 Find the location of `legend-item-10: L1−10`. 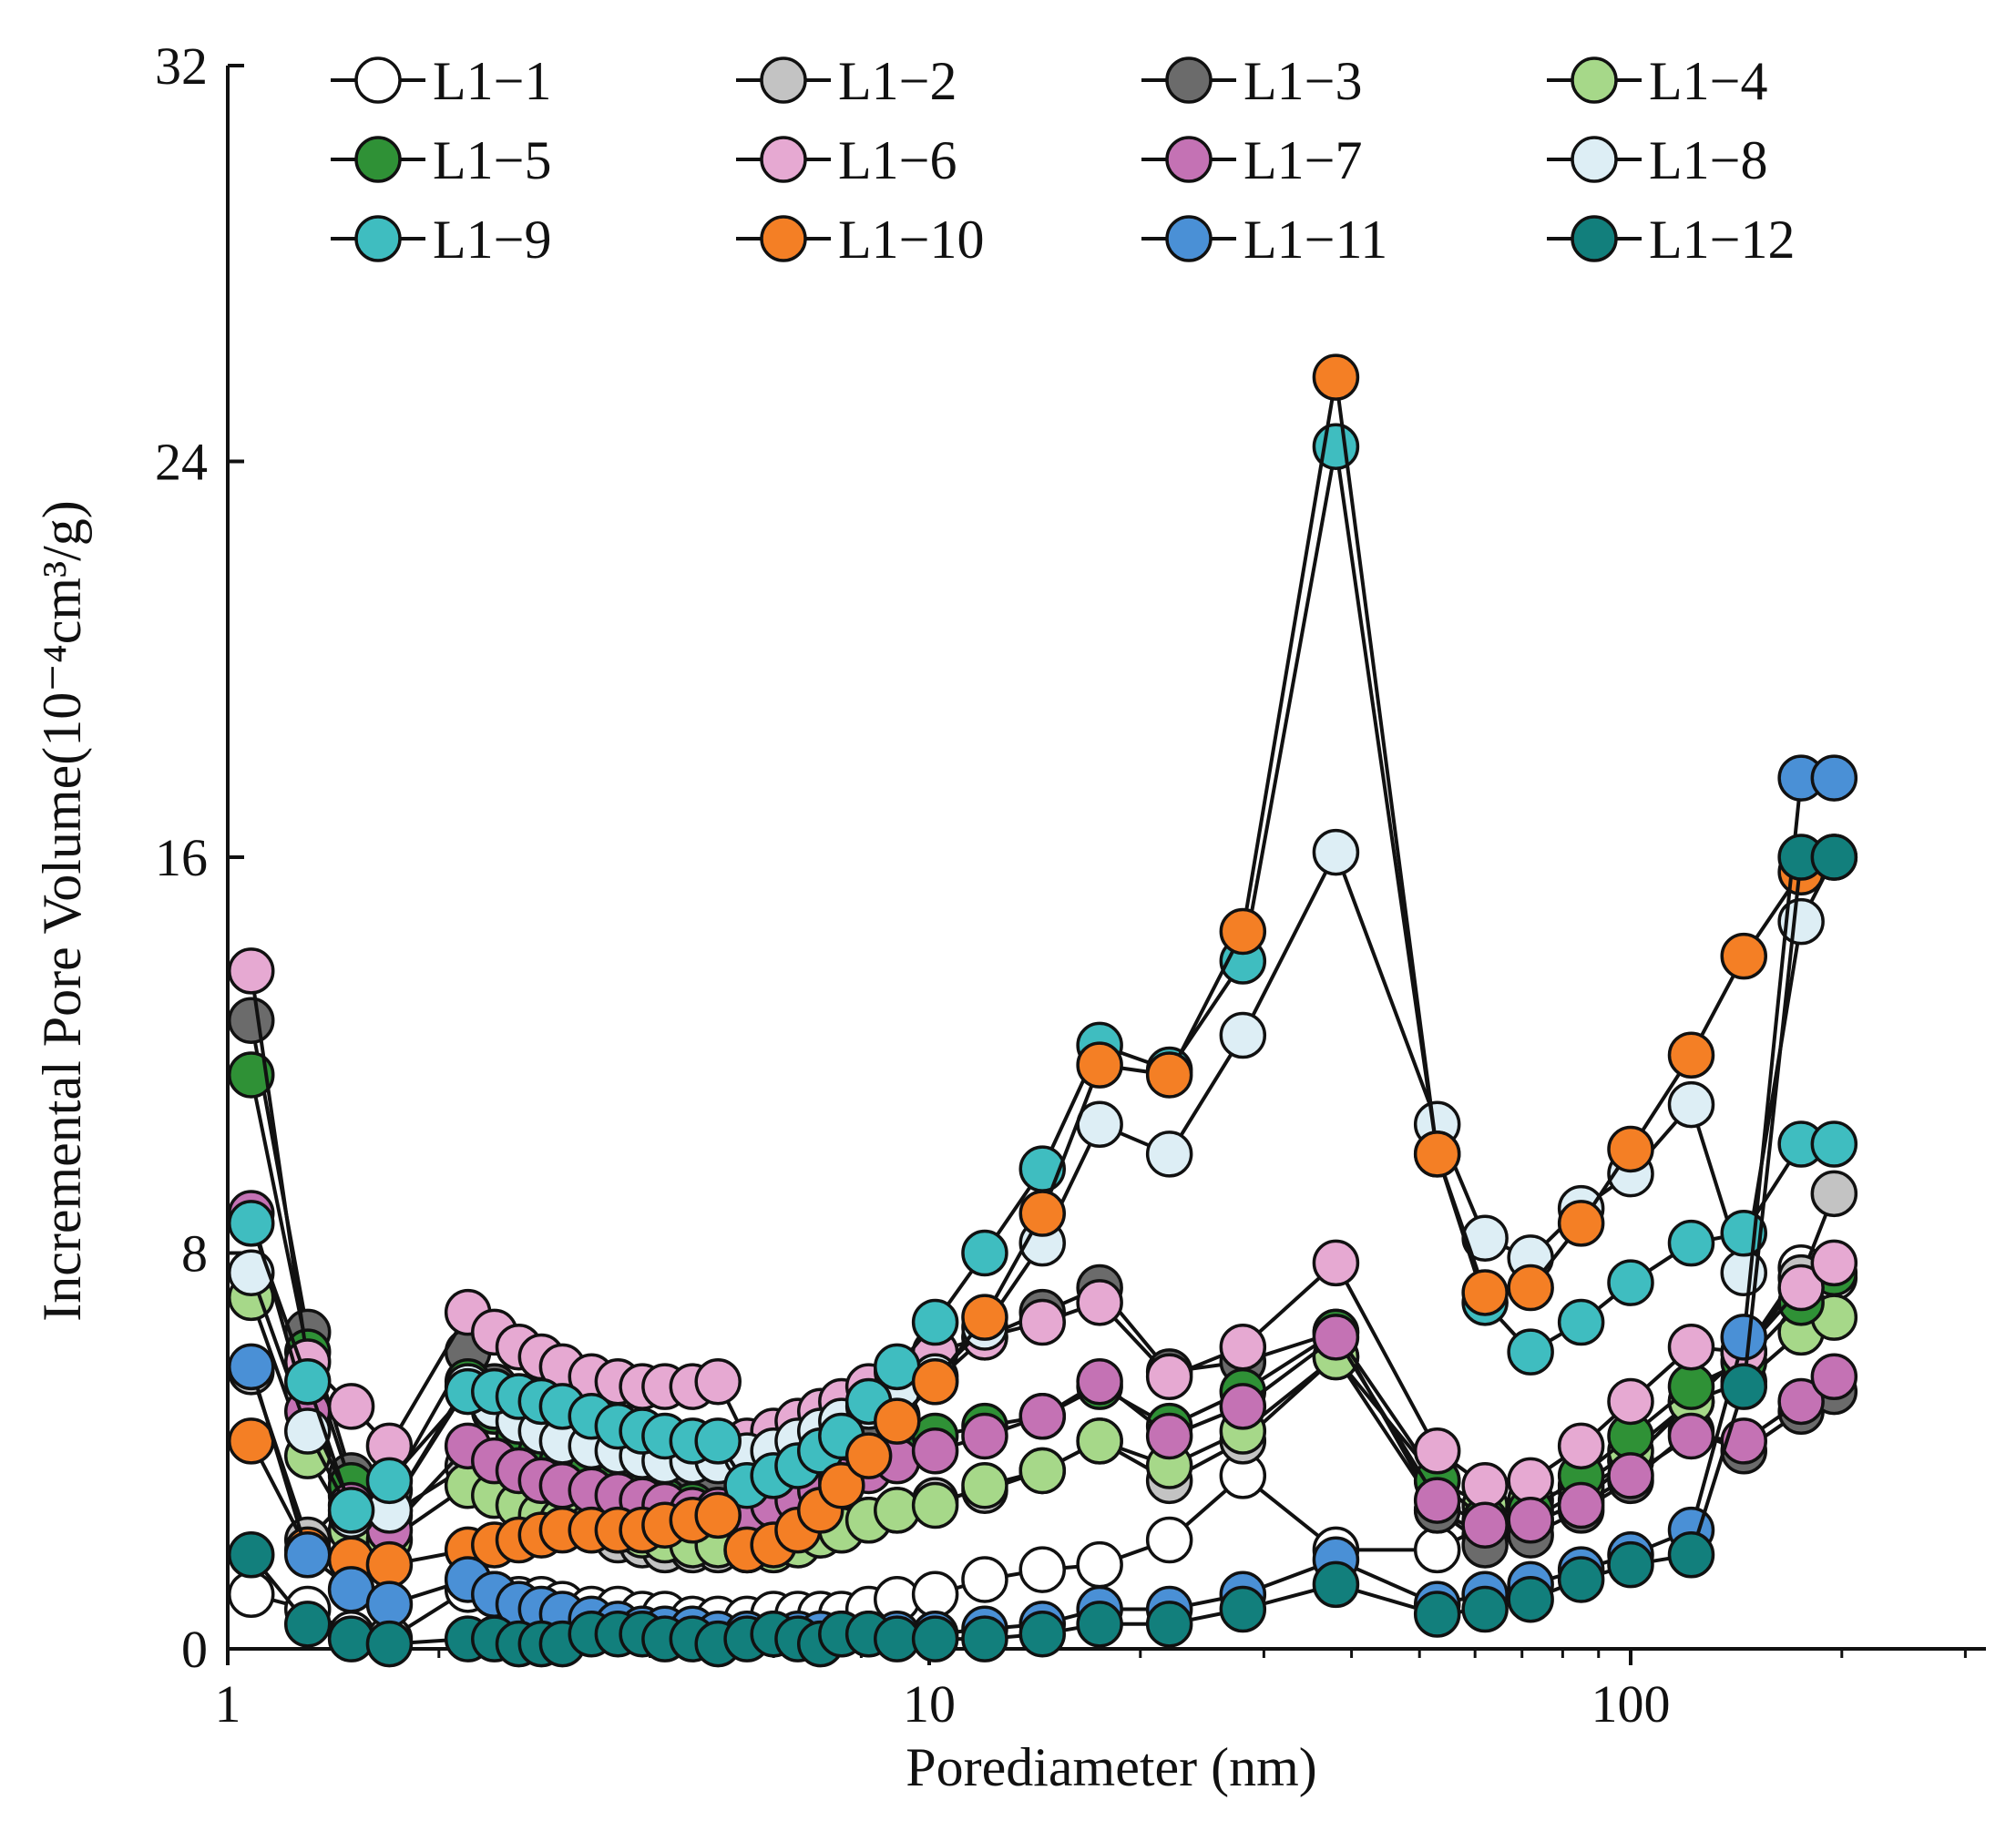

legend-item-10: L1−10 is located at coordinates (860, 240).